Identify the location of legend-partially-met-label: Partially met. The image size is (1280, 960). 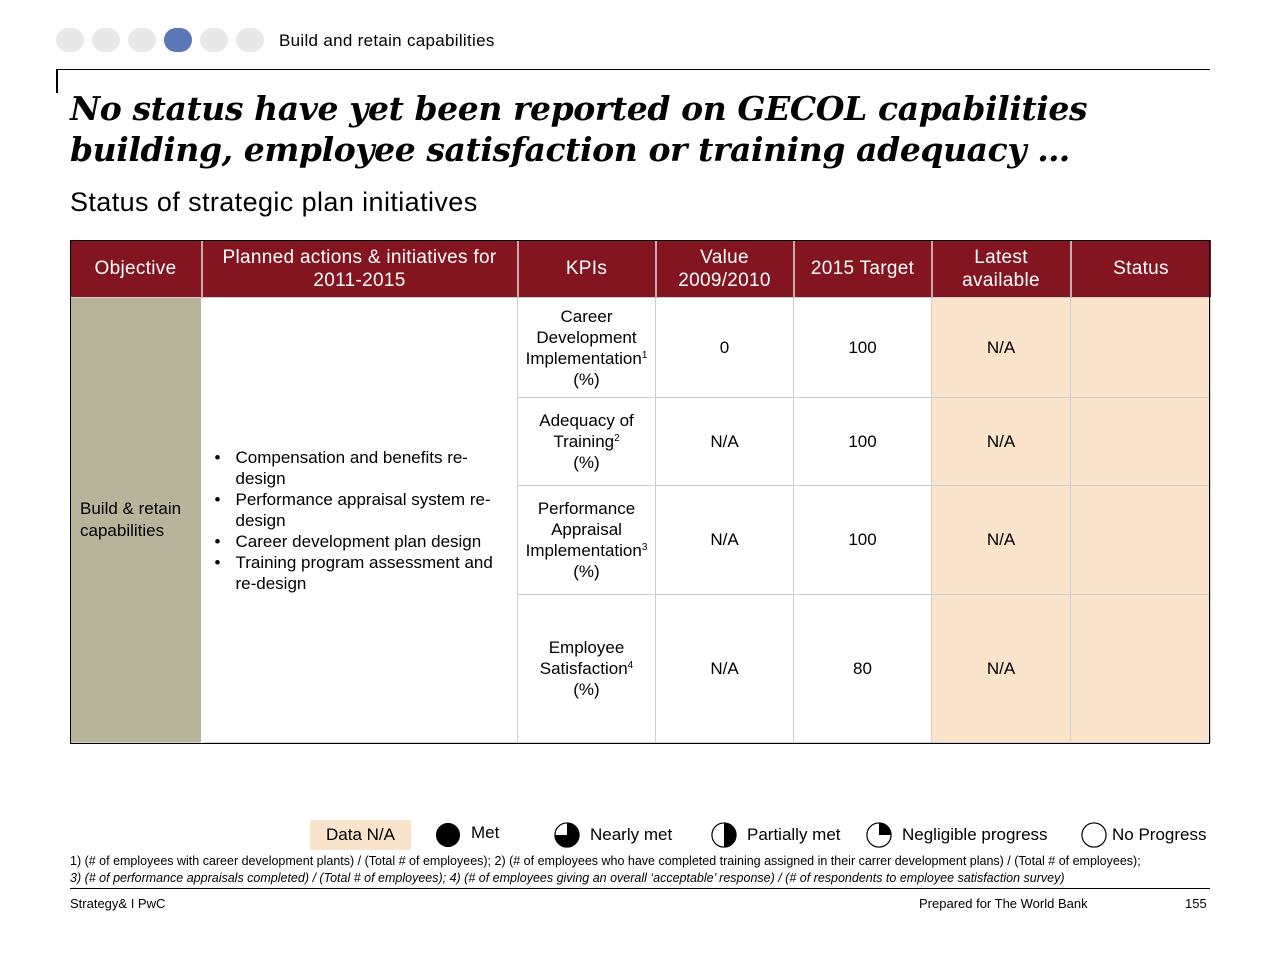
(794, 834).